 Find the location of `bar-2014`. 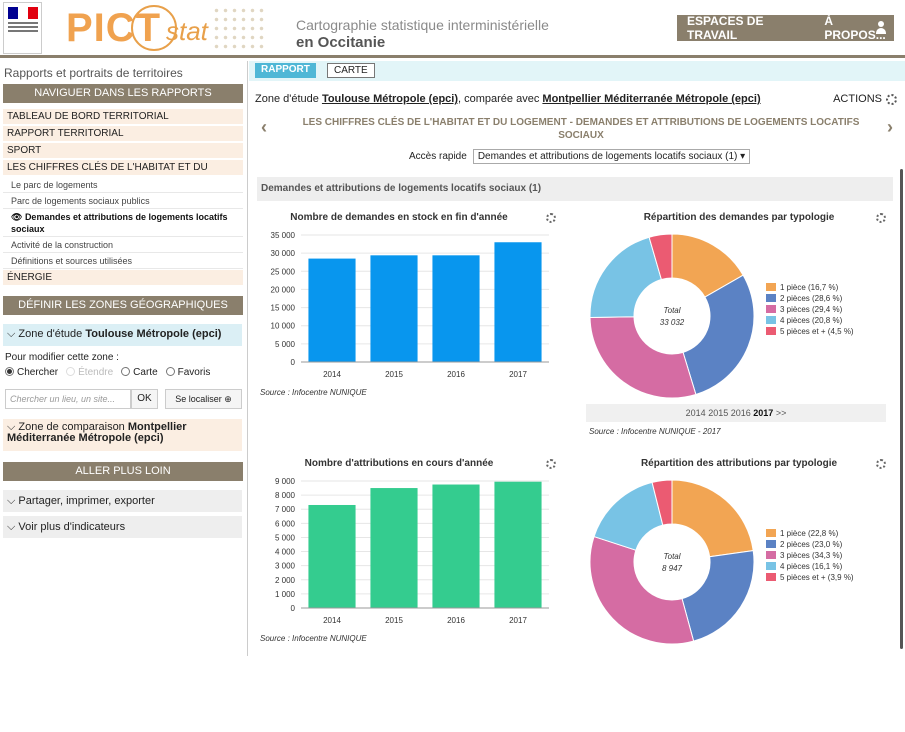

bar-2014 is located at coordinates (332, 556).